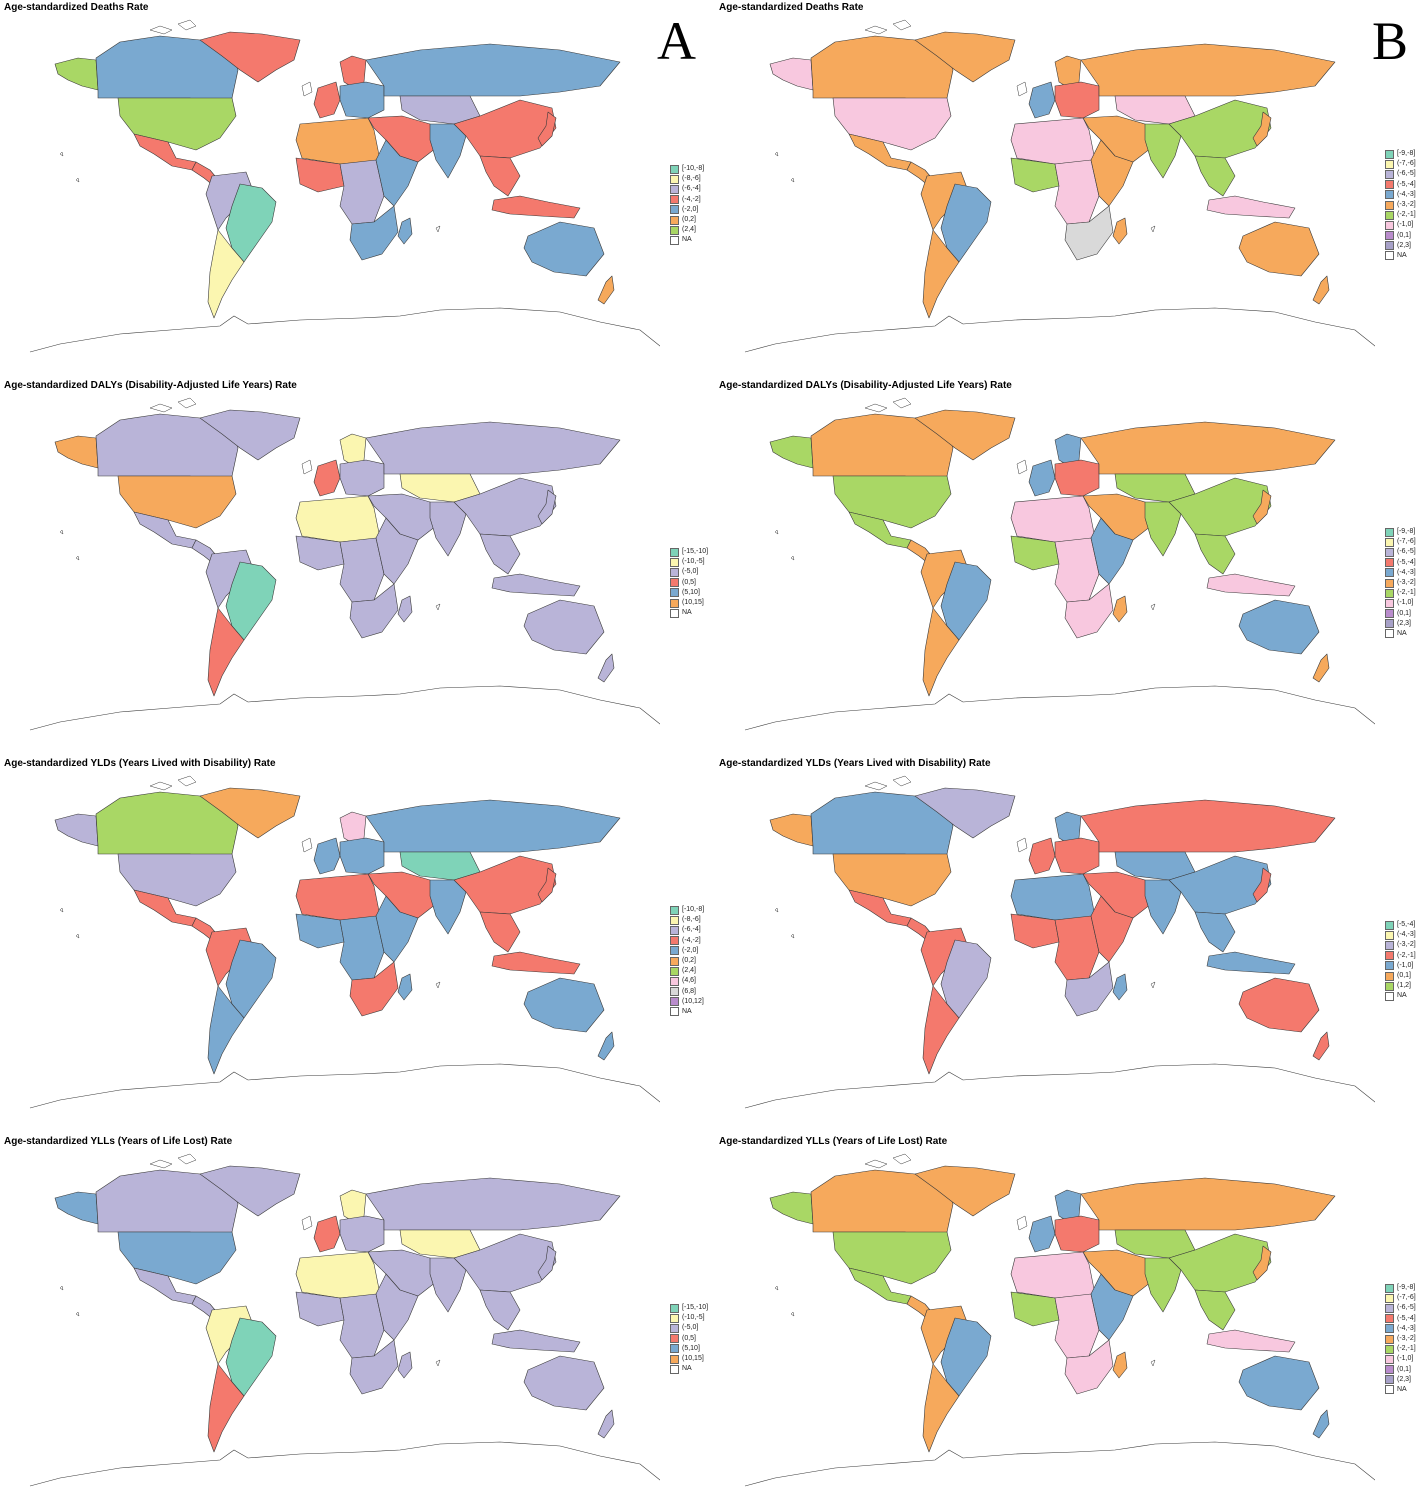  What do you see at coordinates (689, 562) in the screenshot?
I see `legend-item: (-10,-5]` at bounding box center [689, 562].